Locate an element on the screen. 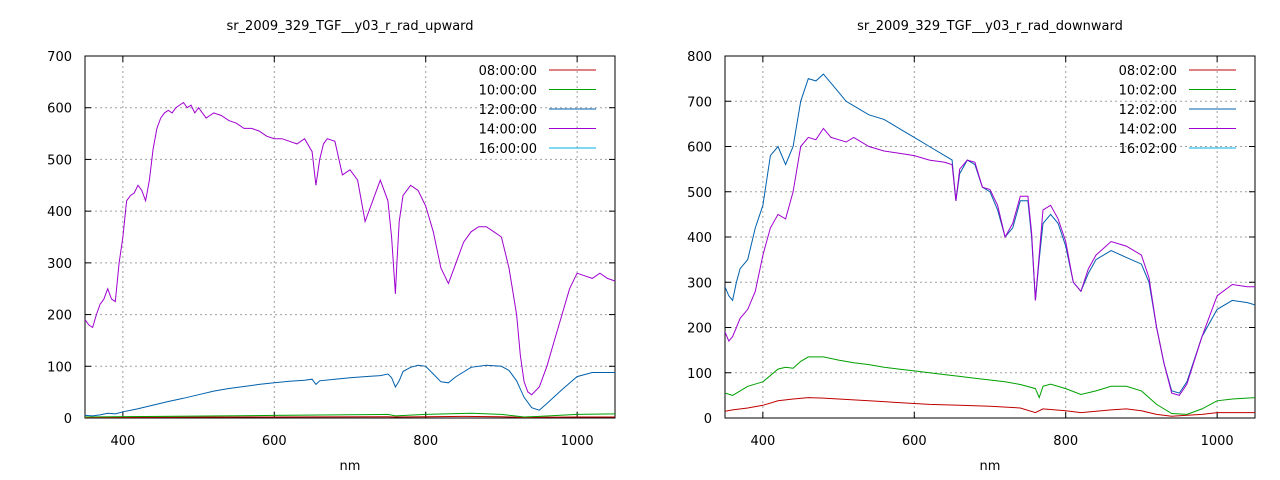 Image resolution: width=1280 pixels, height=480 pixels. legend-label: 10:02:00 is located at coordinates (1148, 91).